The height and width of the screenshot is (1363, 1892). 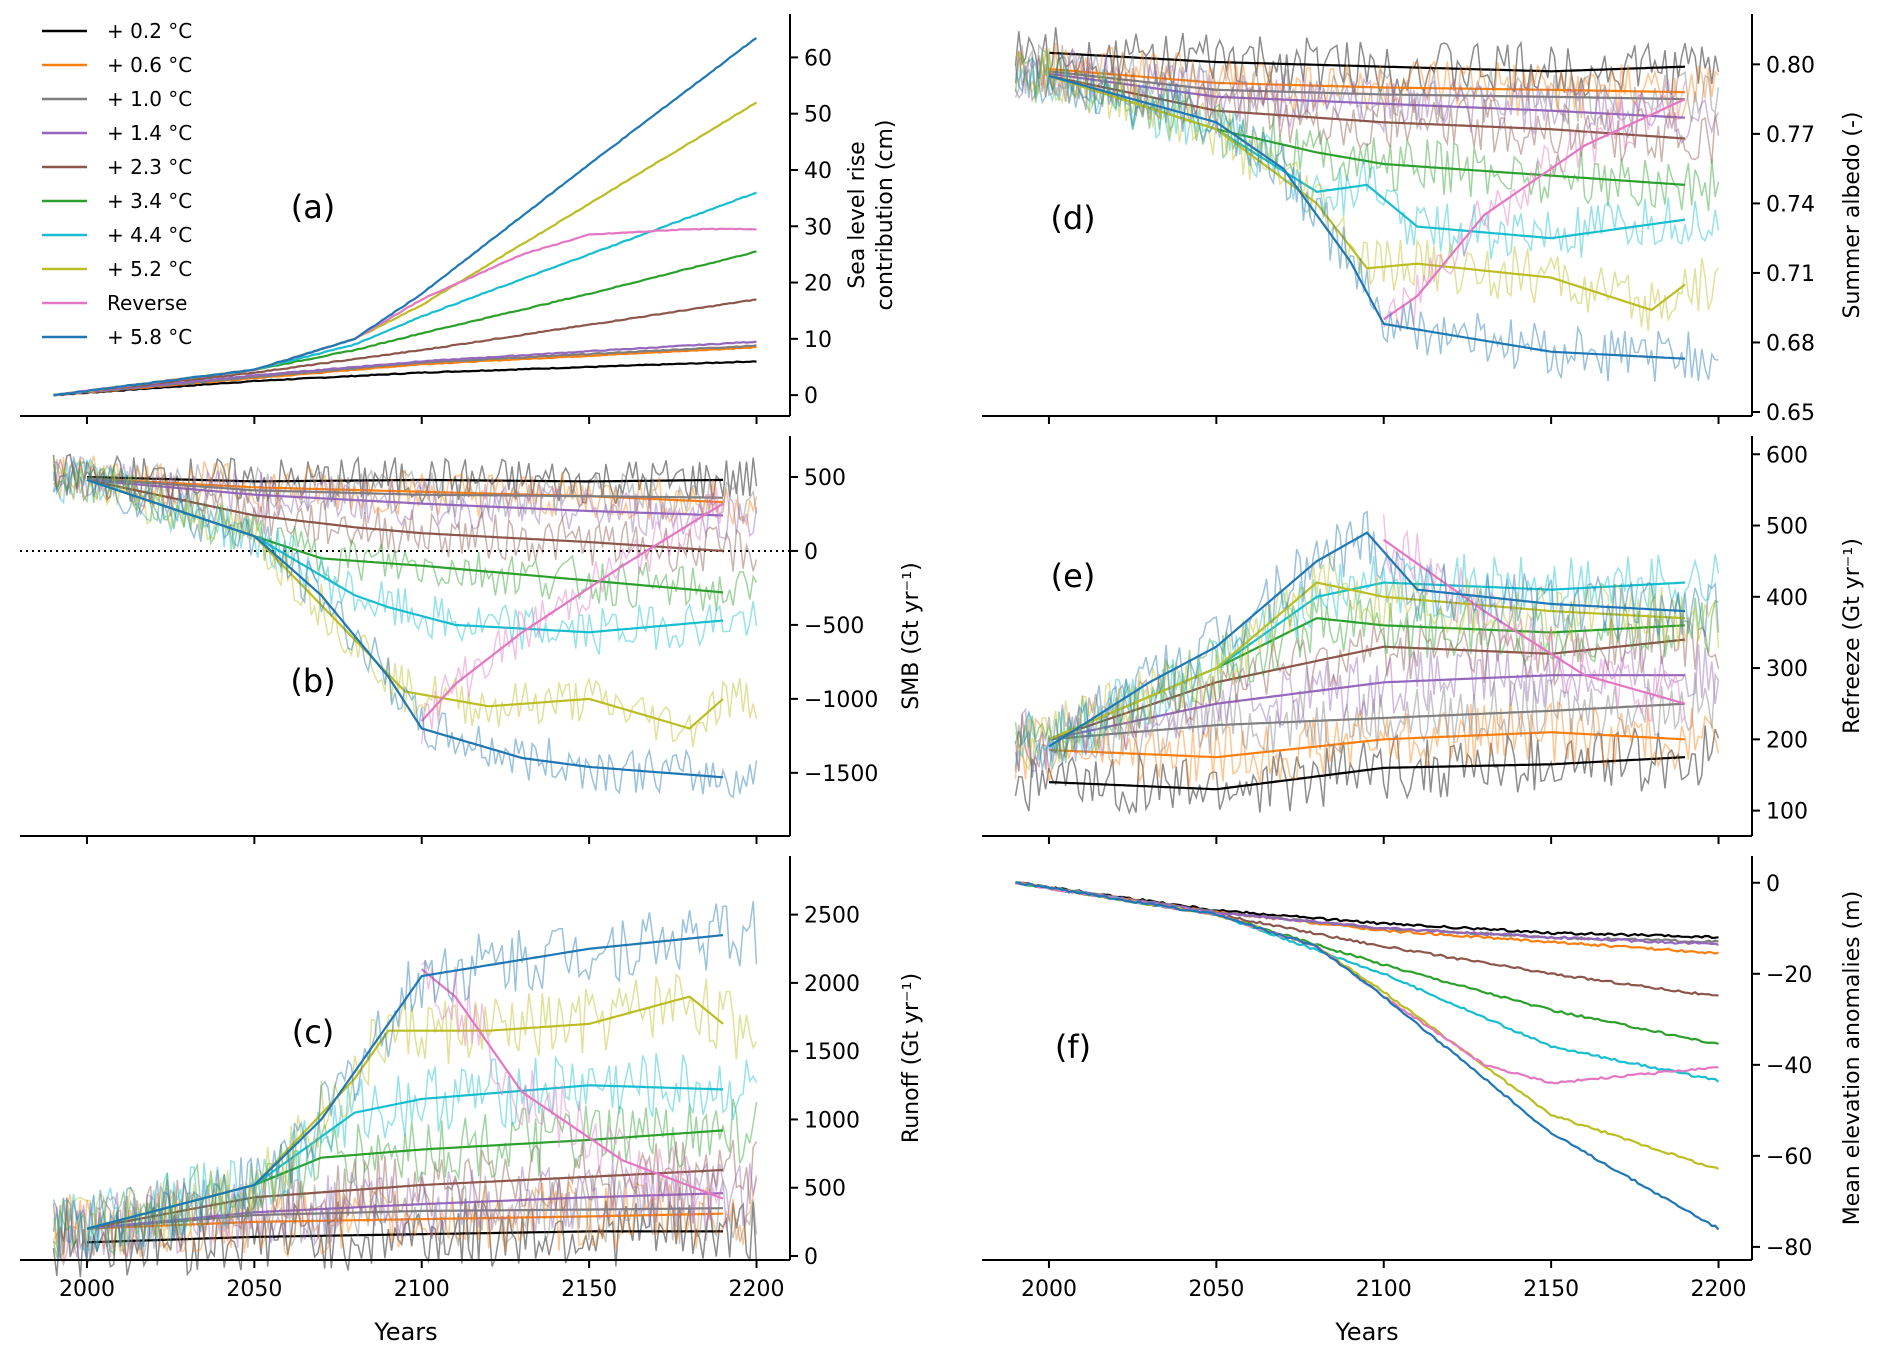 I want to click on y-tick-label: 30, so click(x=818, y=227).